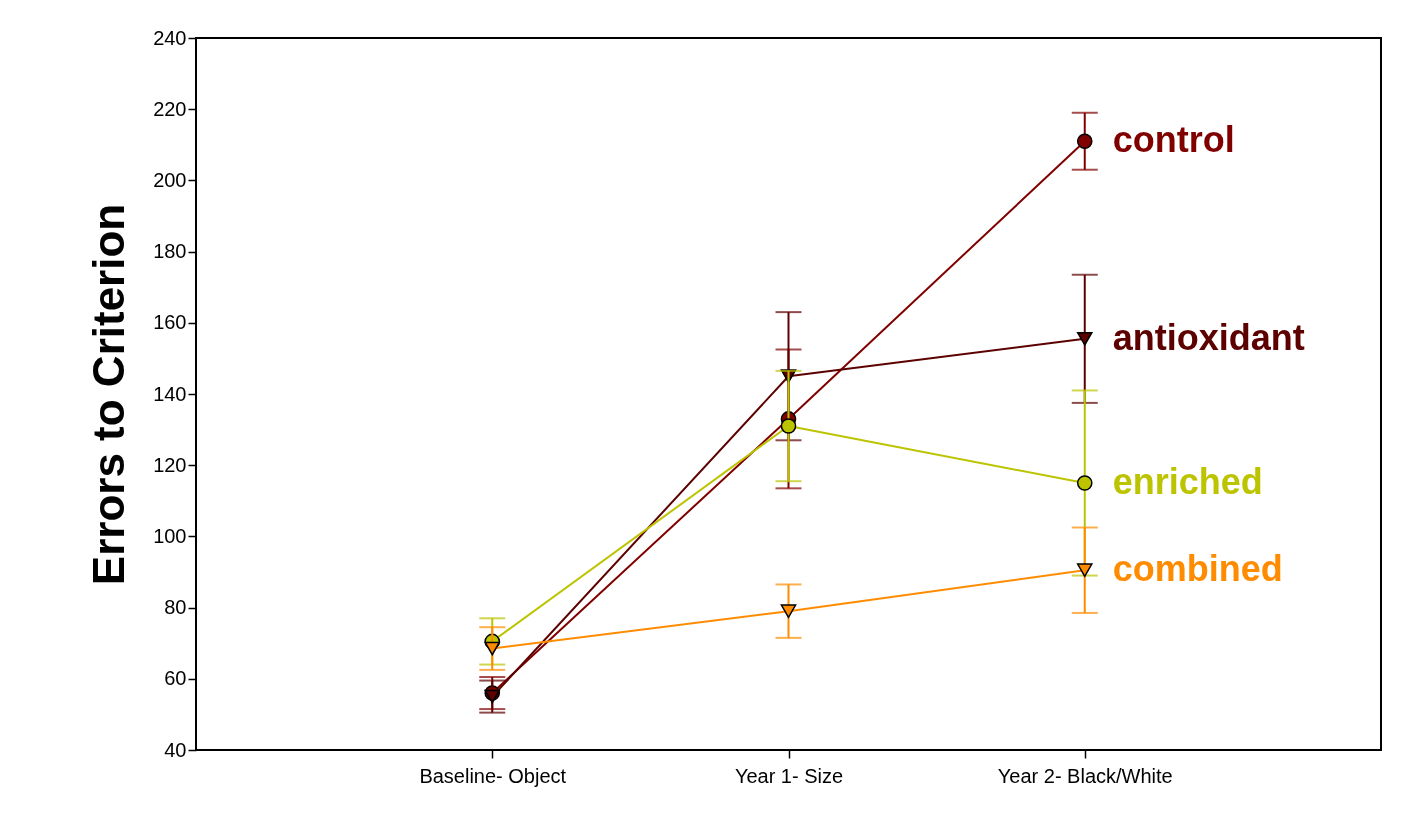 The height and width of the screenshot is (824, 1401). Describe the element at coordinates (175, 678) in the screenshot. I see `y-tick-label: 60` at that location.